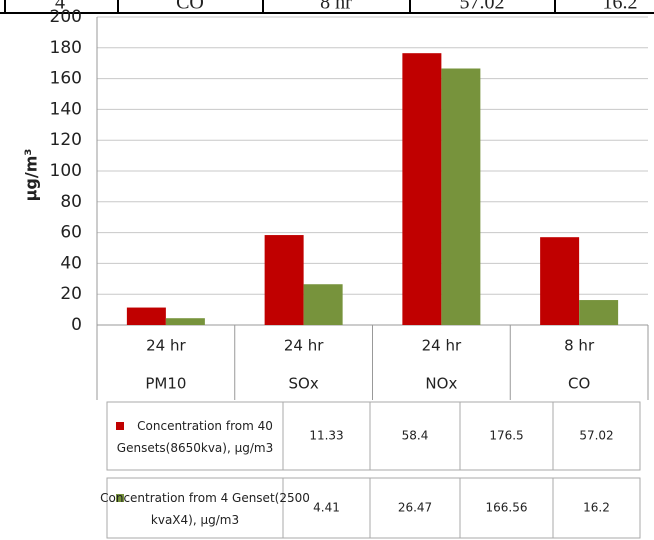  Describe the element at coordinates (66, 48) in the screenshot. I see `y-tick-label: 180` at that location.